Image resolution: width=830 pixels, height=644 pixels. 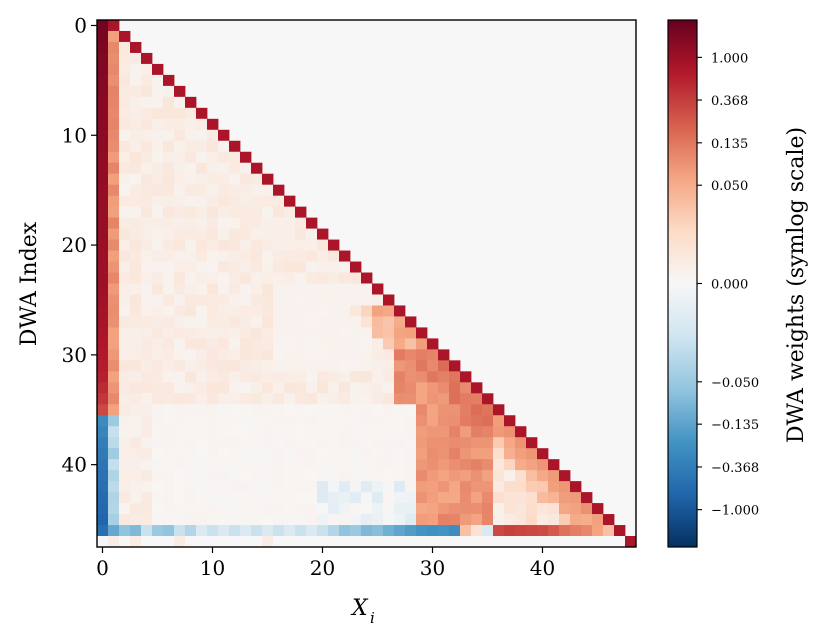 I want to click on colorbar-tick-label: 0.135, so click(x=729, y=144).